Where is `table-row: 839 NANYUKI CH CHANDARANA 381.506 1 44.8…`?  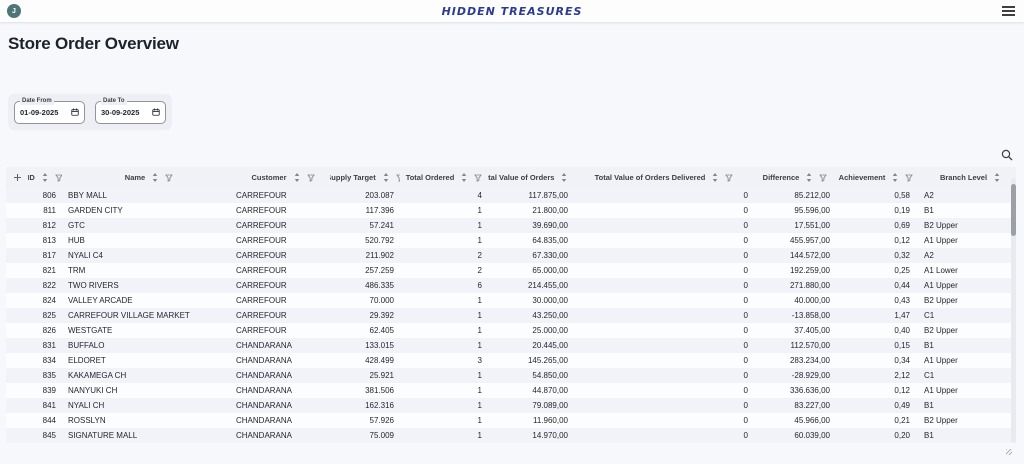
table-row: 839 NANYUKI CH CHANDARANA 381.506 1 44.8… is located at coordinates (511, 390).